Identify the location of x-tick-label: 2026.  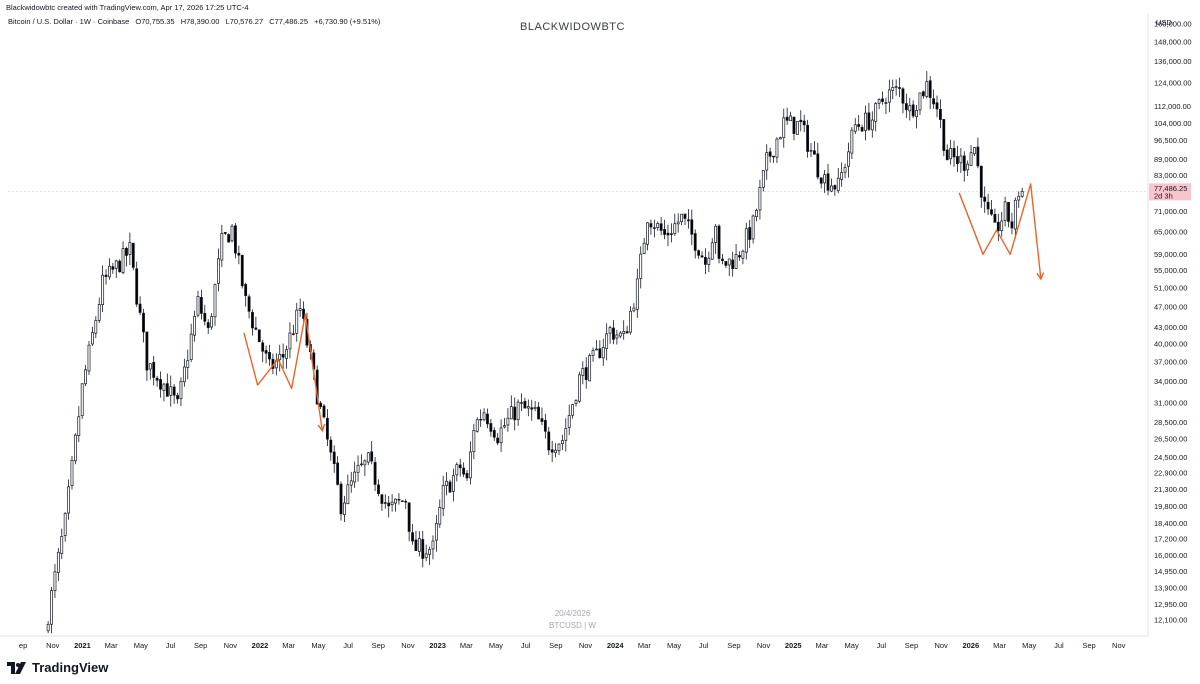
(970, 645).